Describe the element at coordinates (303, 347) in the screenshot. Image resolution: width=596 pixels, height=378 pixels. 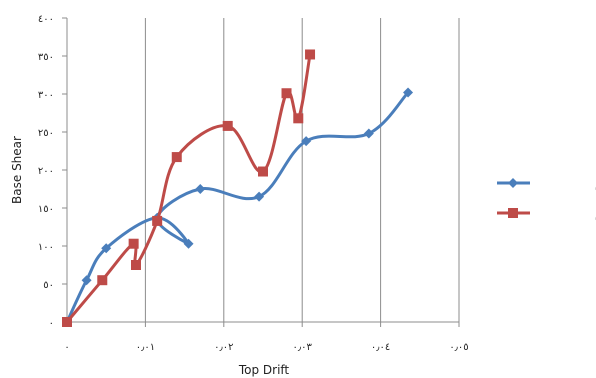
I see `x-tick-label: ٠٫٠٣` at that location.